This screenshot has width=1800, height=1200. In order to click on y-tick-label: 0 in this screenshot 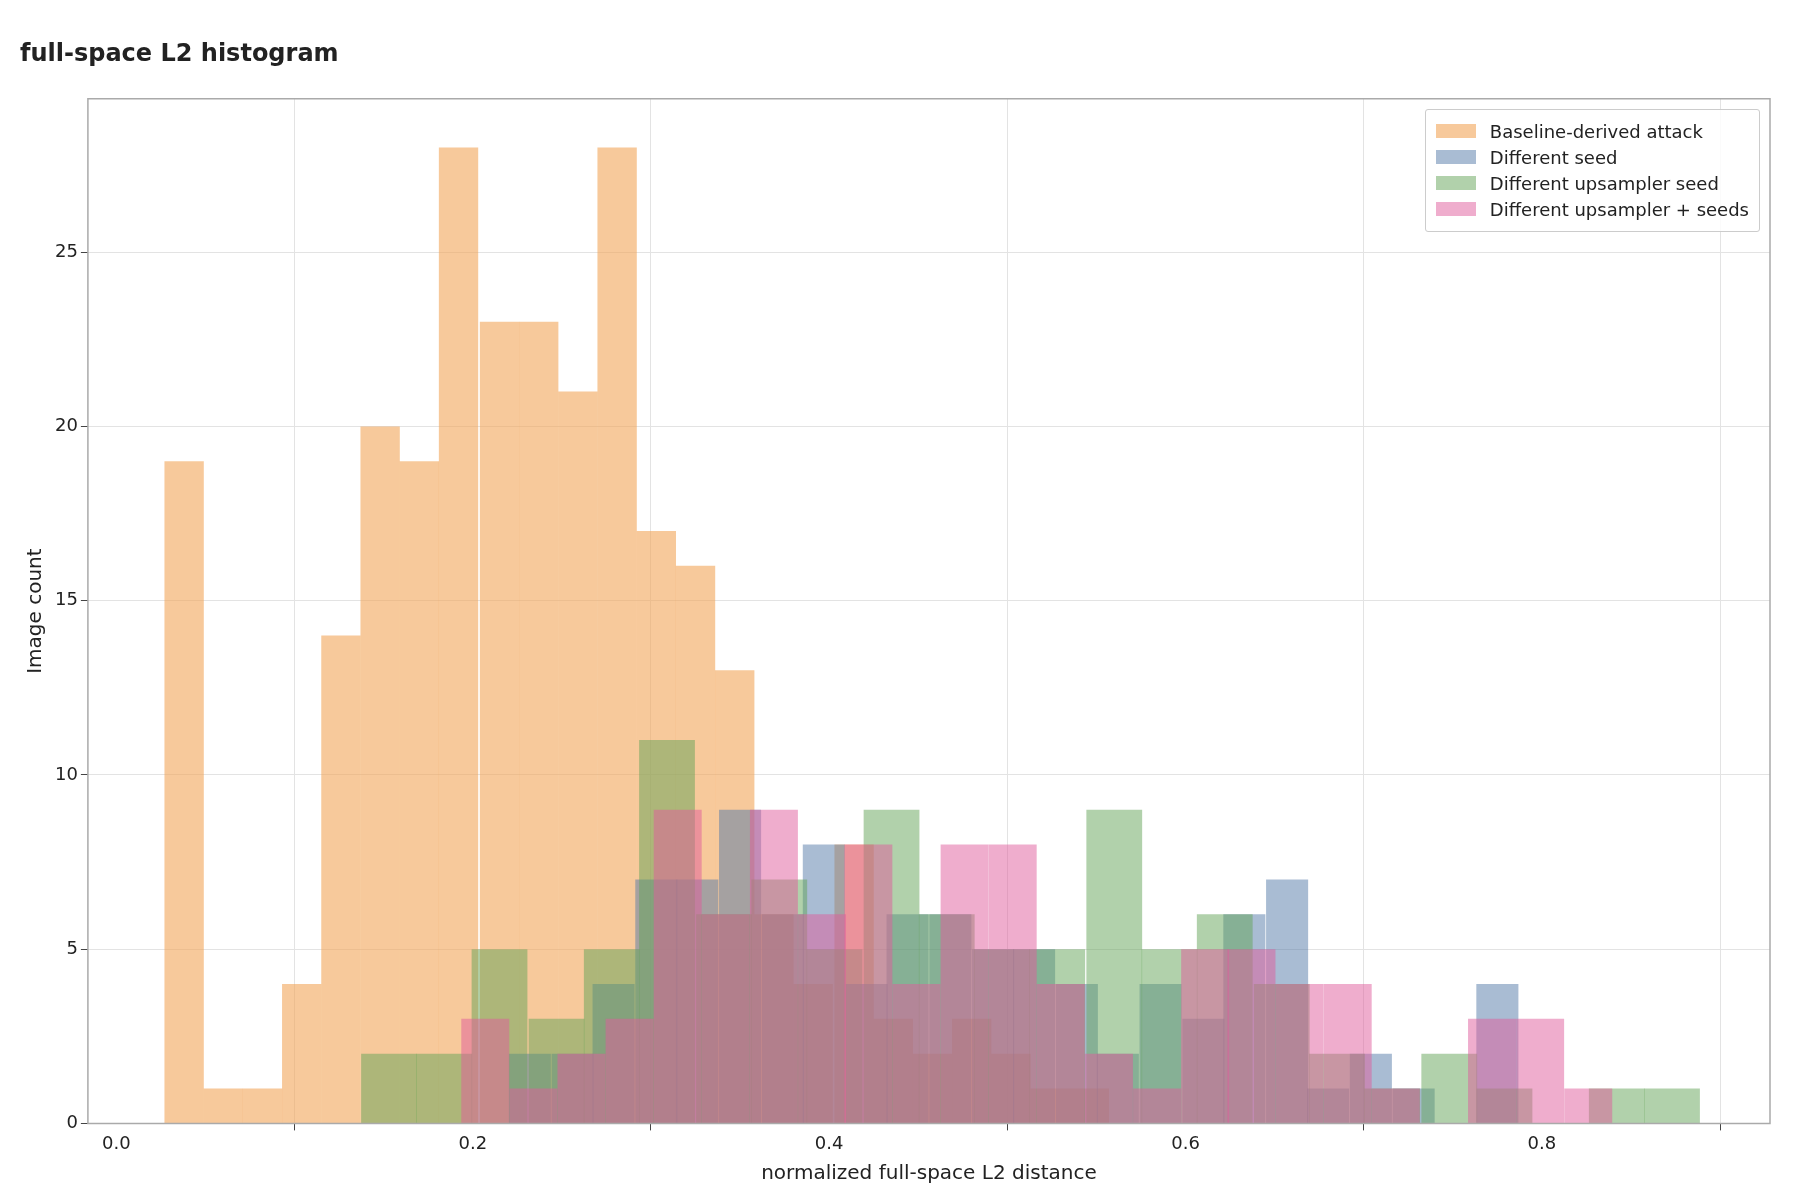, I will do `click(72, 1122)`.